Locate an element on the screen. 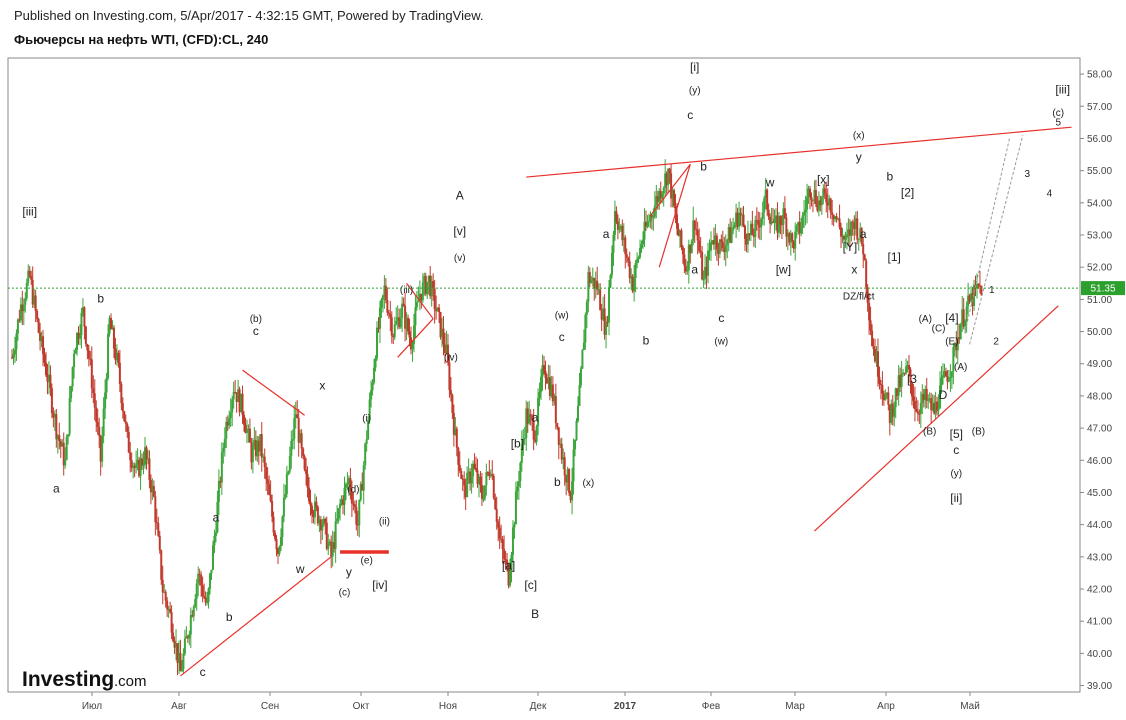 The width and height of the screenshot is (1126, 720). wave-label: [2] is located at coordinates (907, 192).